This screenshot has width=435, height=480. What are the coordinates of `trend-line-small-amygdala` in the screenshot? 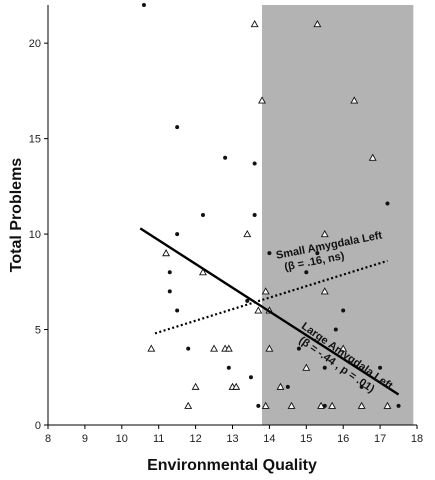 It's located at (271, 297).